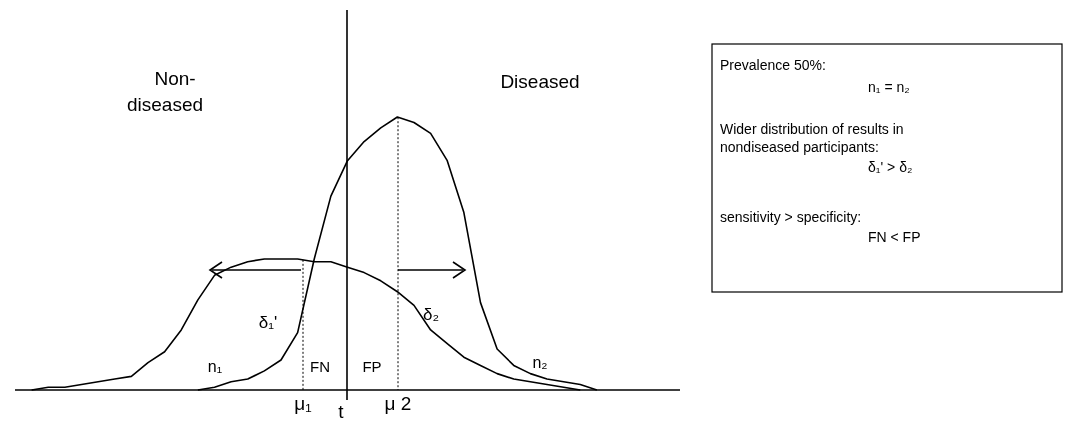 Image resolution: width=1070 pixels, height=423 pixels. Describe the element at coordinates (431, 314) in the screenshot. I see `annotation: δ₂` at that location.